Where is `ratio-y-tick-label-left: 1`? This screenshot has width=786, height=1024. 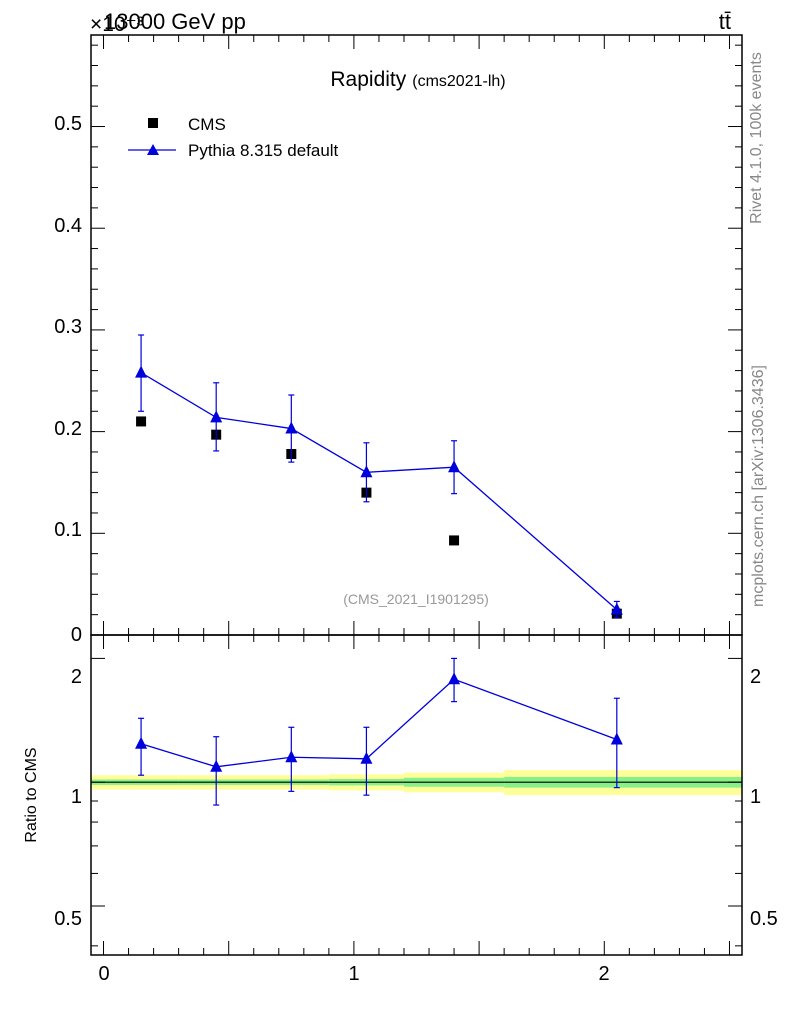
ratio-y-tick-label-left: 1 is located at coordinates (76, 797).